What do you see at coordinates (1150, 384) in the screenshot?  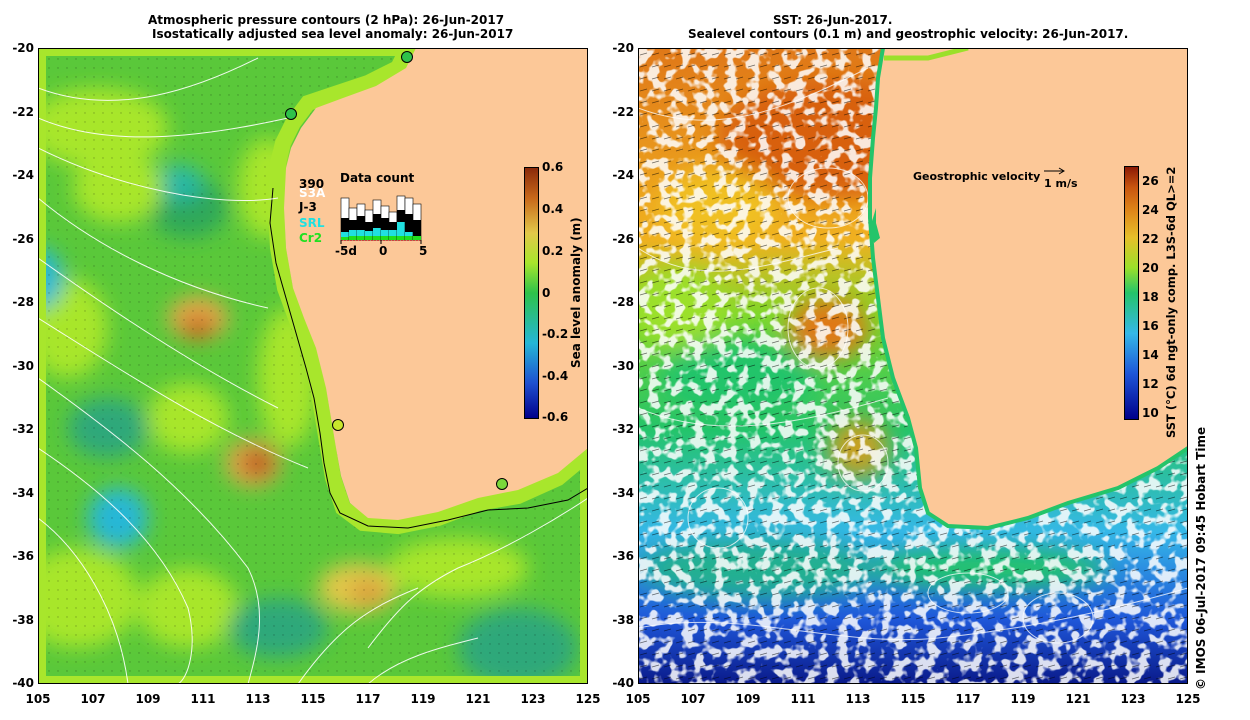 I see `colorbar-tick-label: 12` at bounding box center [1150, 384].